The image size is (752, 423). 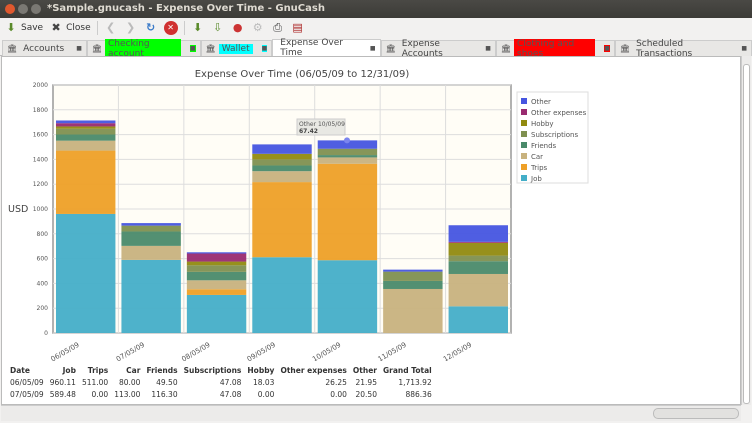 I want to click on column-header: Grand Total, so click(x=407, y=370).